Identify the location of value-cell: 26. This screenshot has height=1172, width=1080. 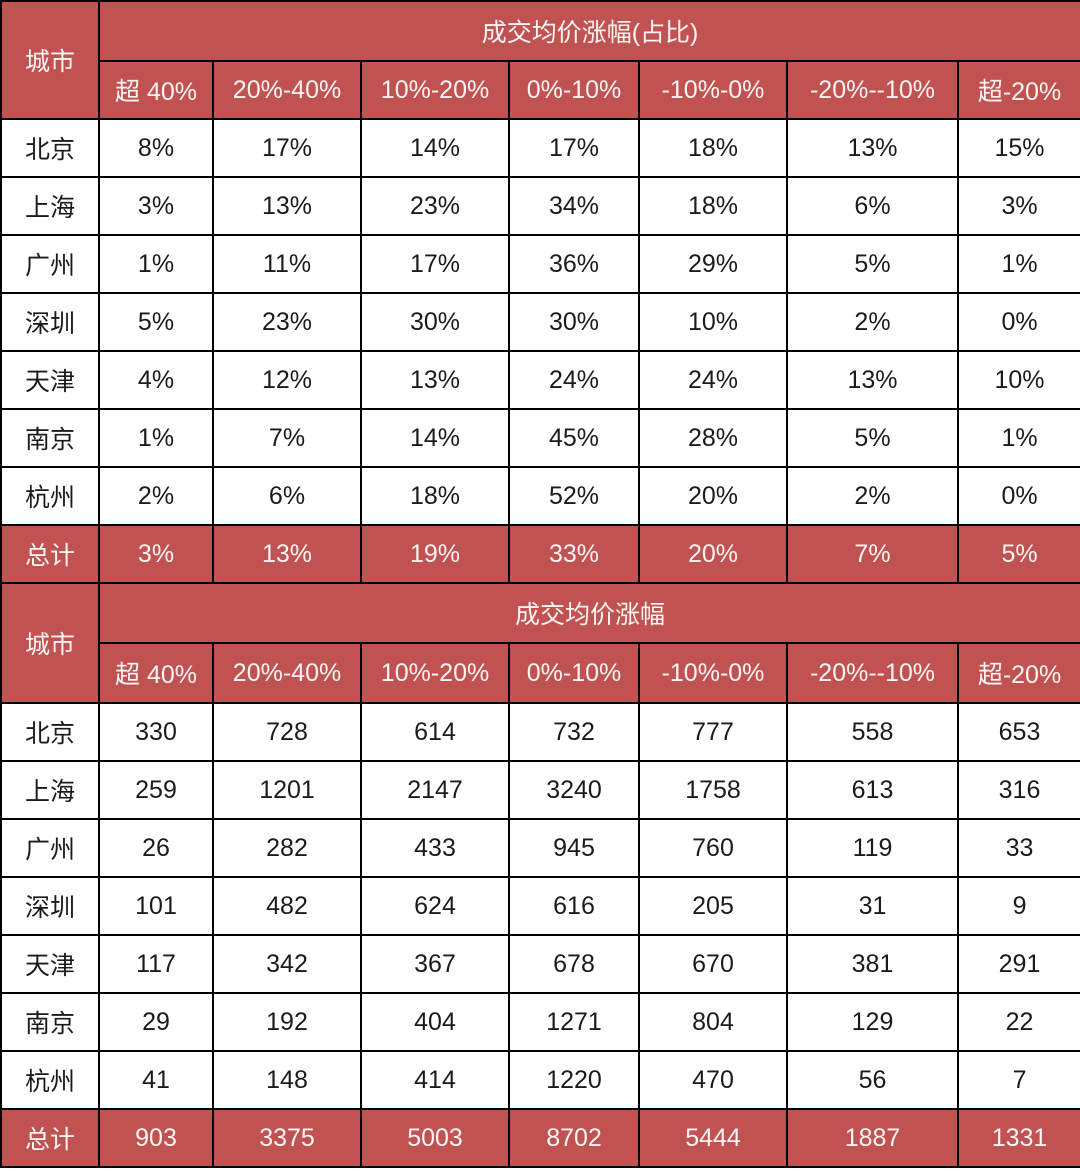
(156, 848).